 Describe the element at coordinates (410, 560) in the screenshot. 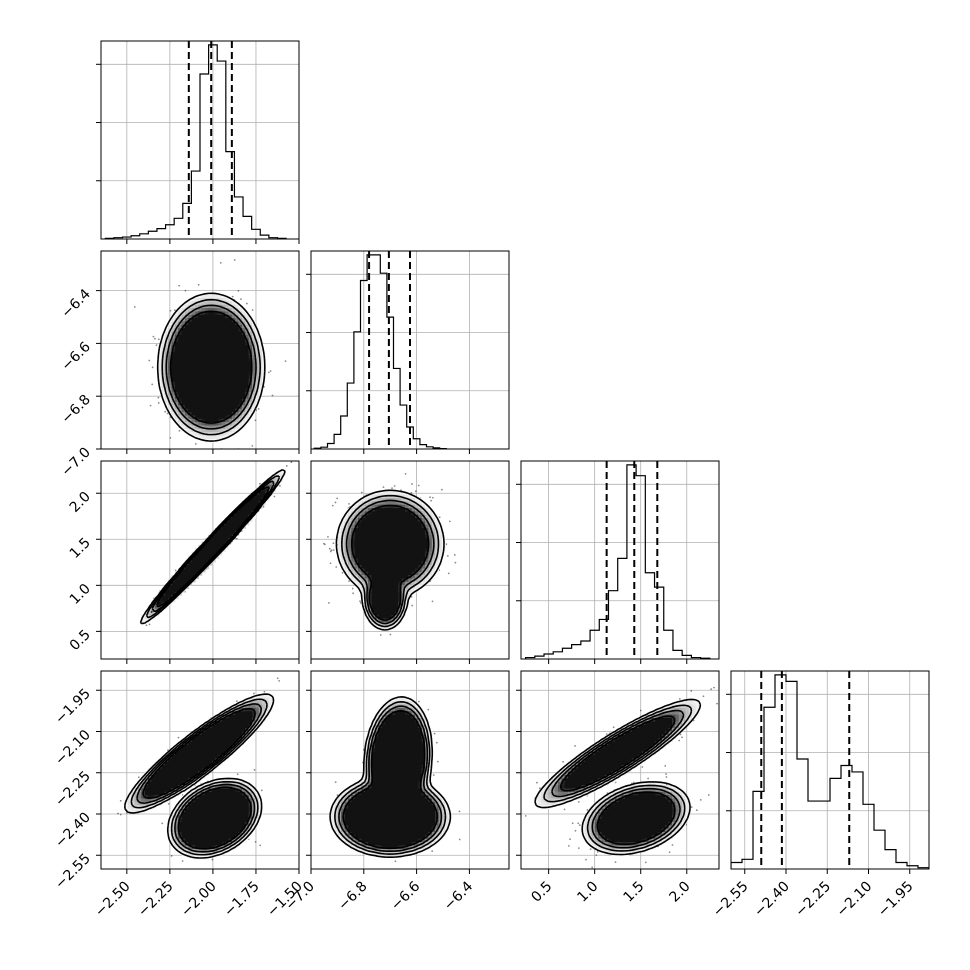

I see `panel-plot-area` at that location.